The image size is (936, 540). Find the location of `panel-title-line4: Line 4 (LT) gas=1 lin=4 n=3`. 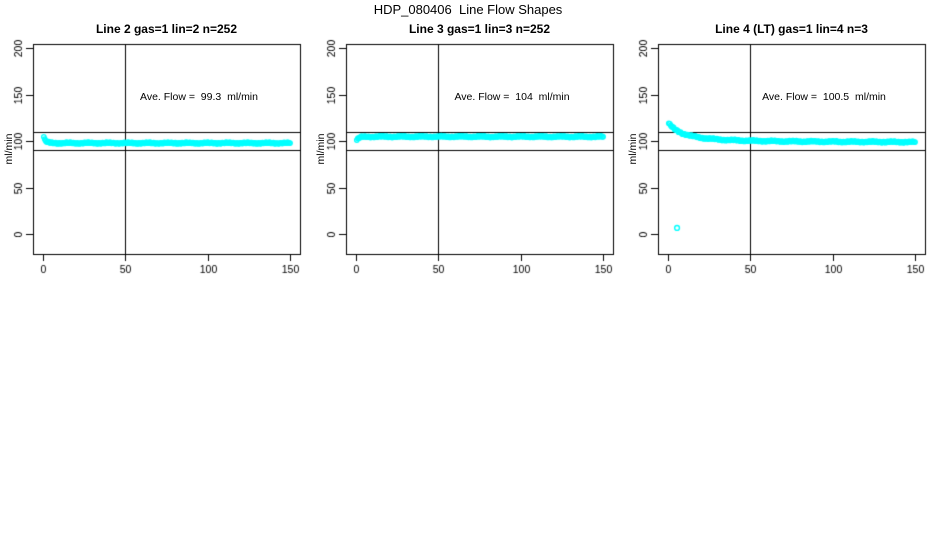

panel-title-line4: Line 4 (LT) gas=1 lin=4 n=3 is located at coordinates (791, 29).